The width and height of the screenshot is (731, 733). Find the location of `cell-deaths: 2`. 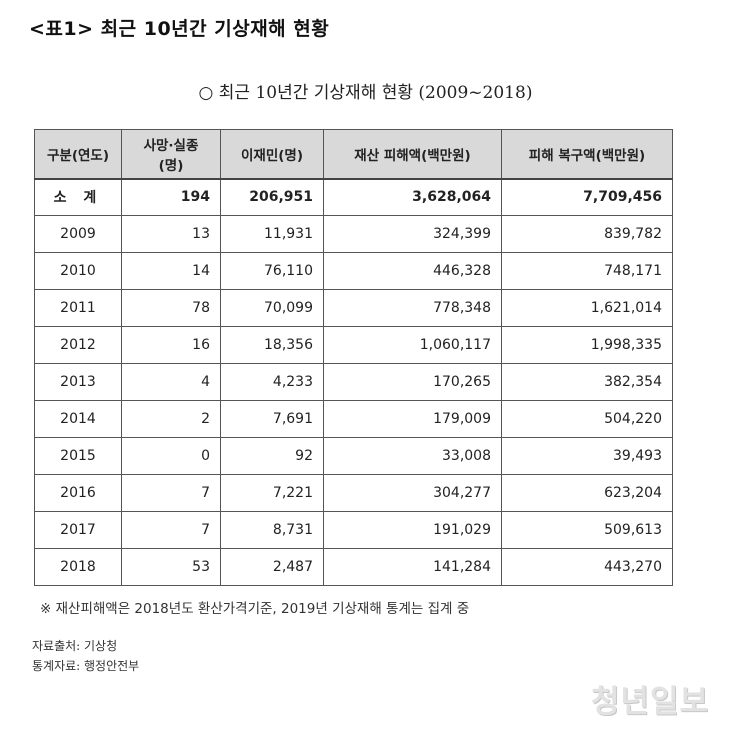

cell-deaths: 2 is located at coordinates (171, 419).